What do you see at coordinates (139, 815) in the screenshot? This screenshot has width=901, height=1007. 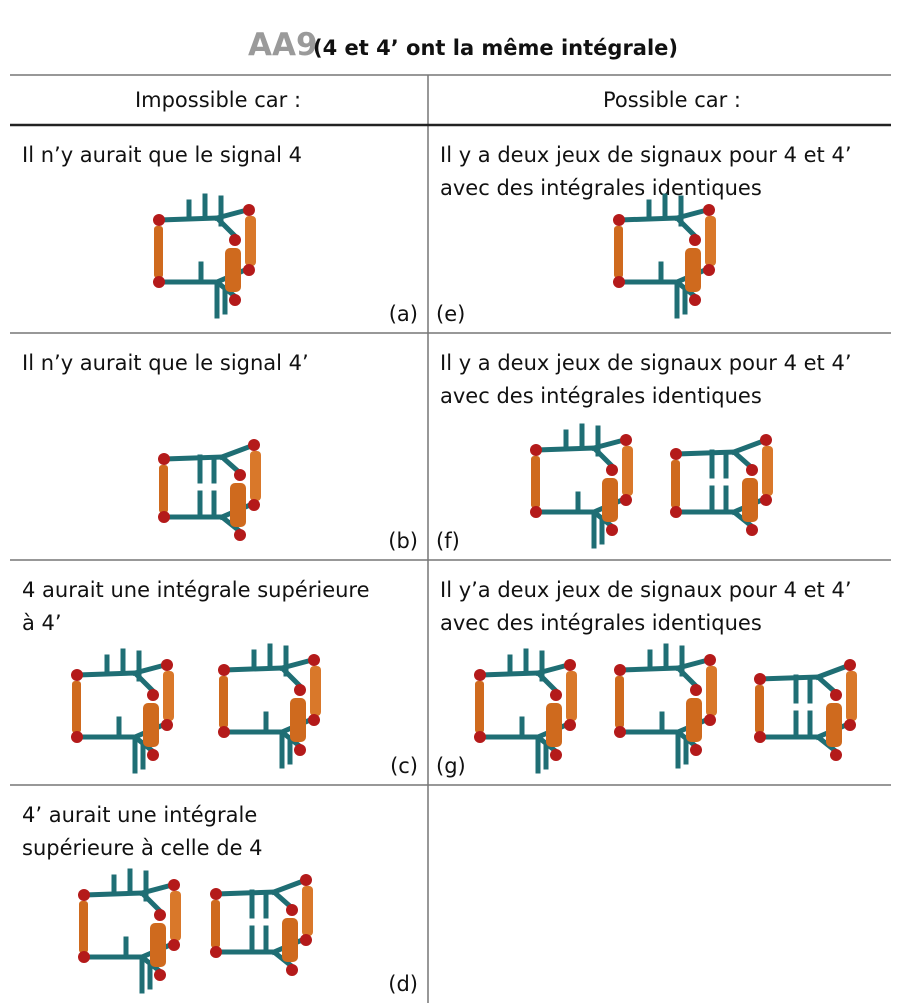 I see `cell-text: 4’ aurait une intégrale` at bounding box center [139, 815].